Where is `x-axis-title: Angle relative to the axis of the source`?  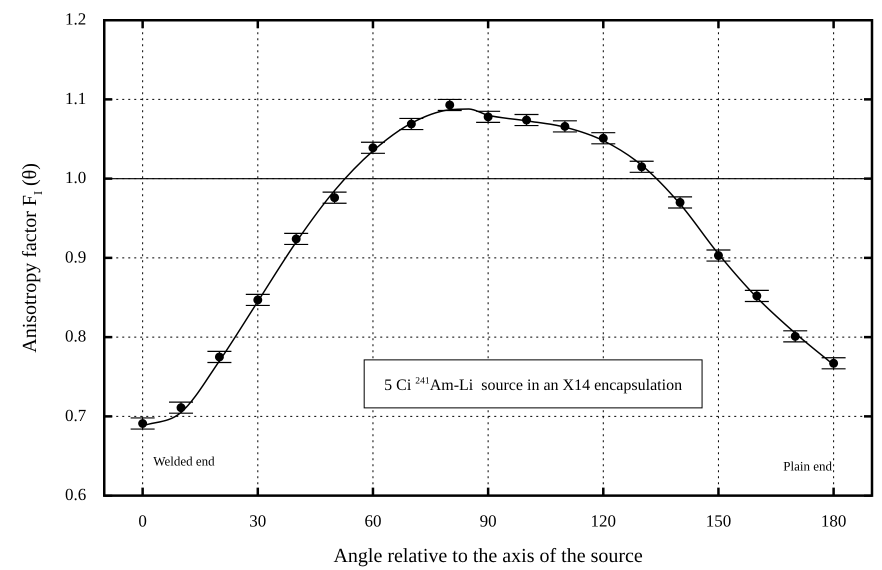 x-axis-title: Angle relative to the axis of the source is located at coordinates (488, 556).